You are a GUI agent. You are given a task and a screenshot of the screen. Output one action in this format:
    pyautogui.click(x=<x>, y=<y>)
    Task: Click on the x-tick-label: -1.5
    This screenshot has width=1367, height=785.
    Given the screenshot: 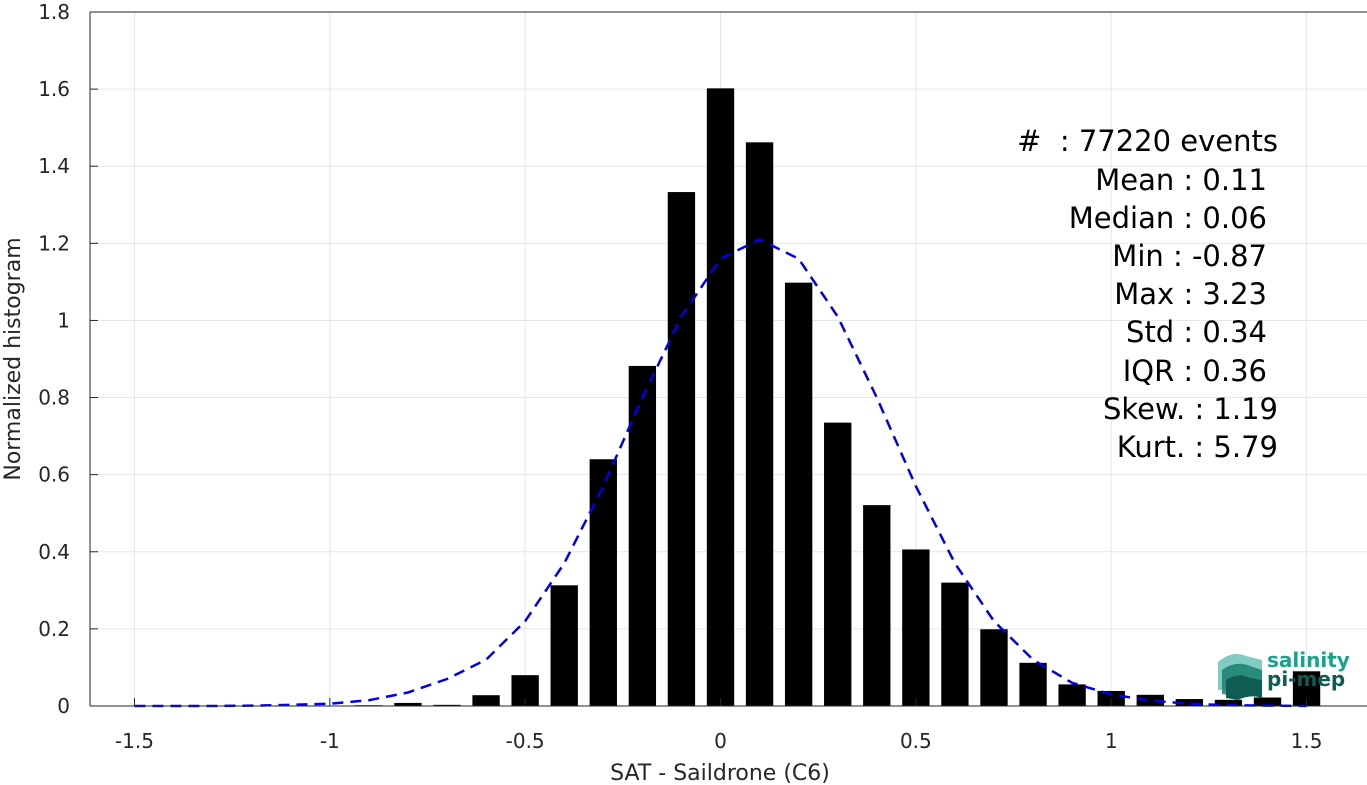 What is the action you would take?
    pyautogui.click(x=134, y=741)
    